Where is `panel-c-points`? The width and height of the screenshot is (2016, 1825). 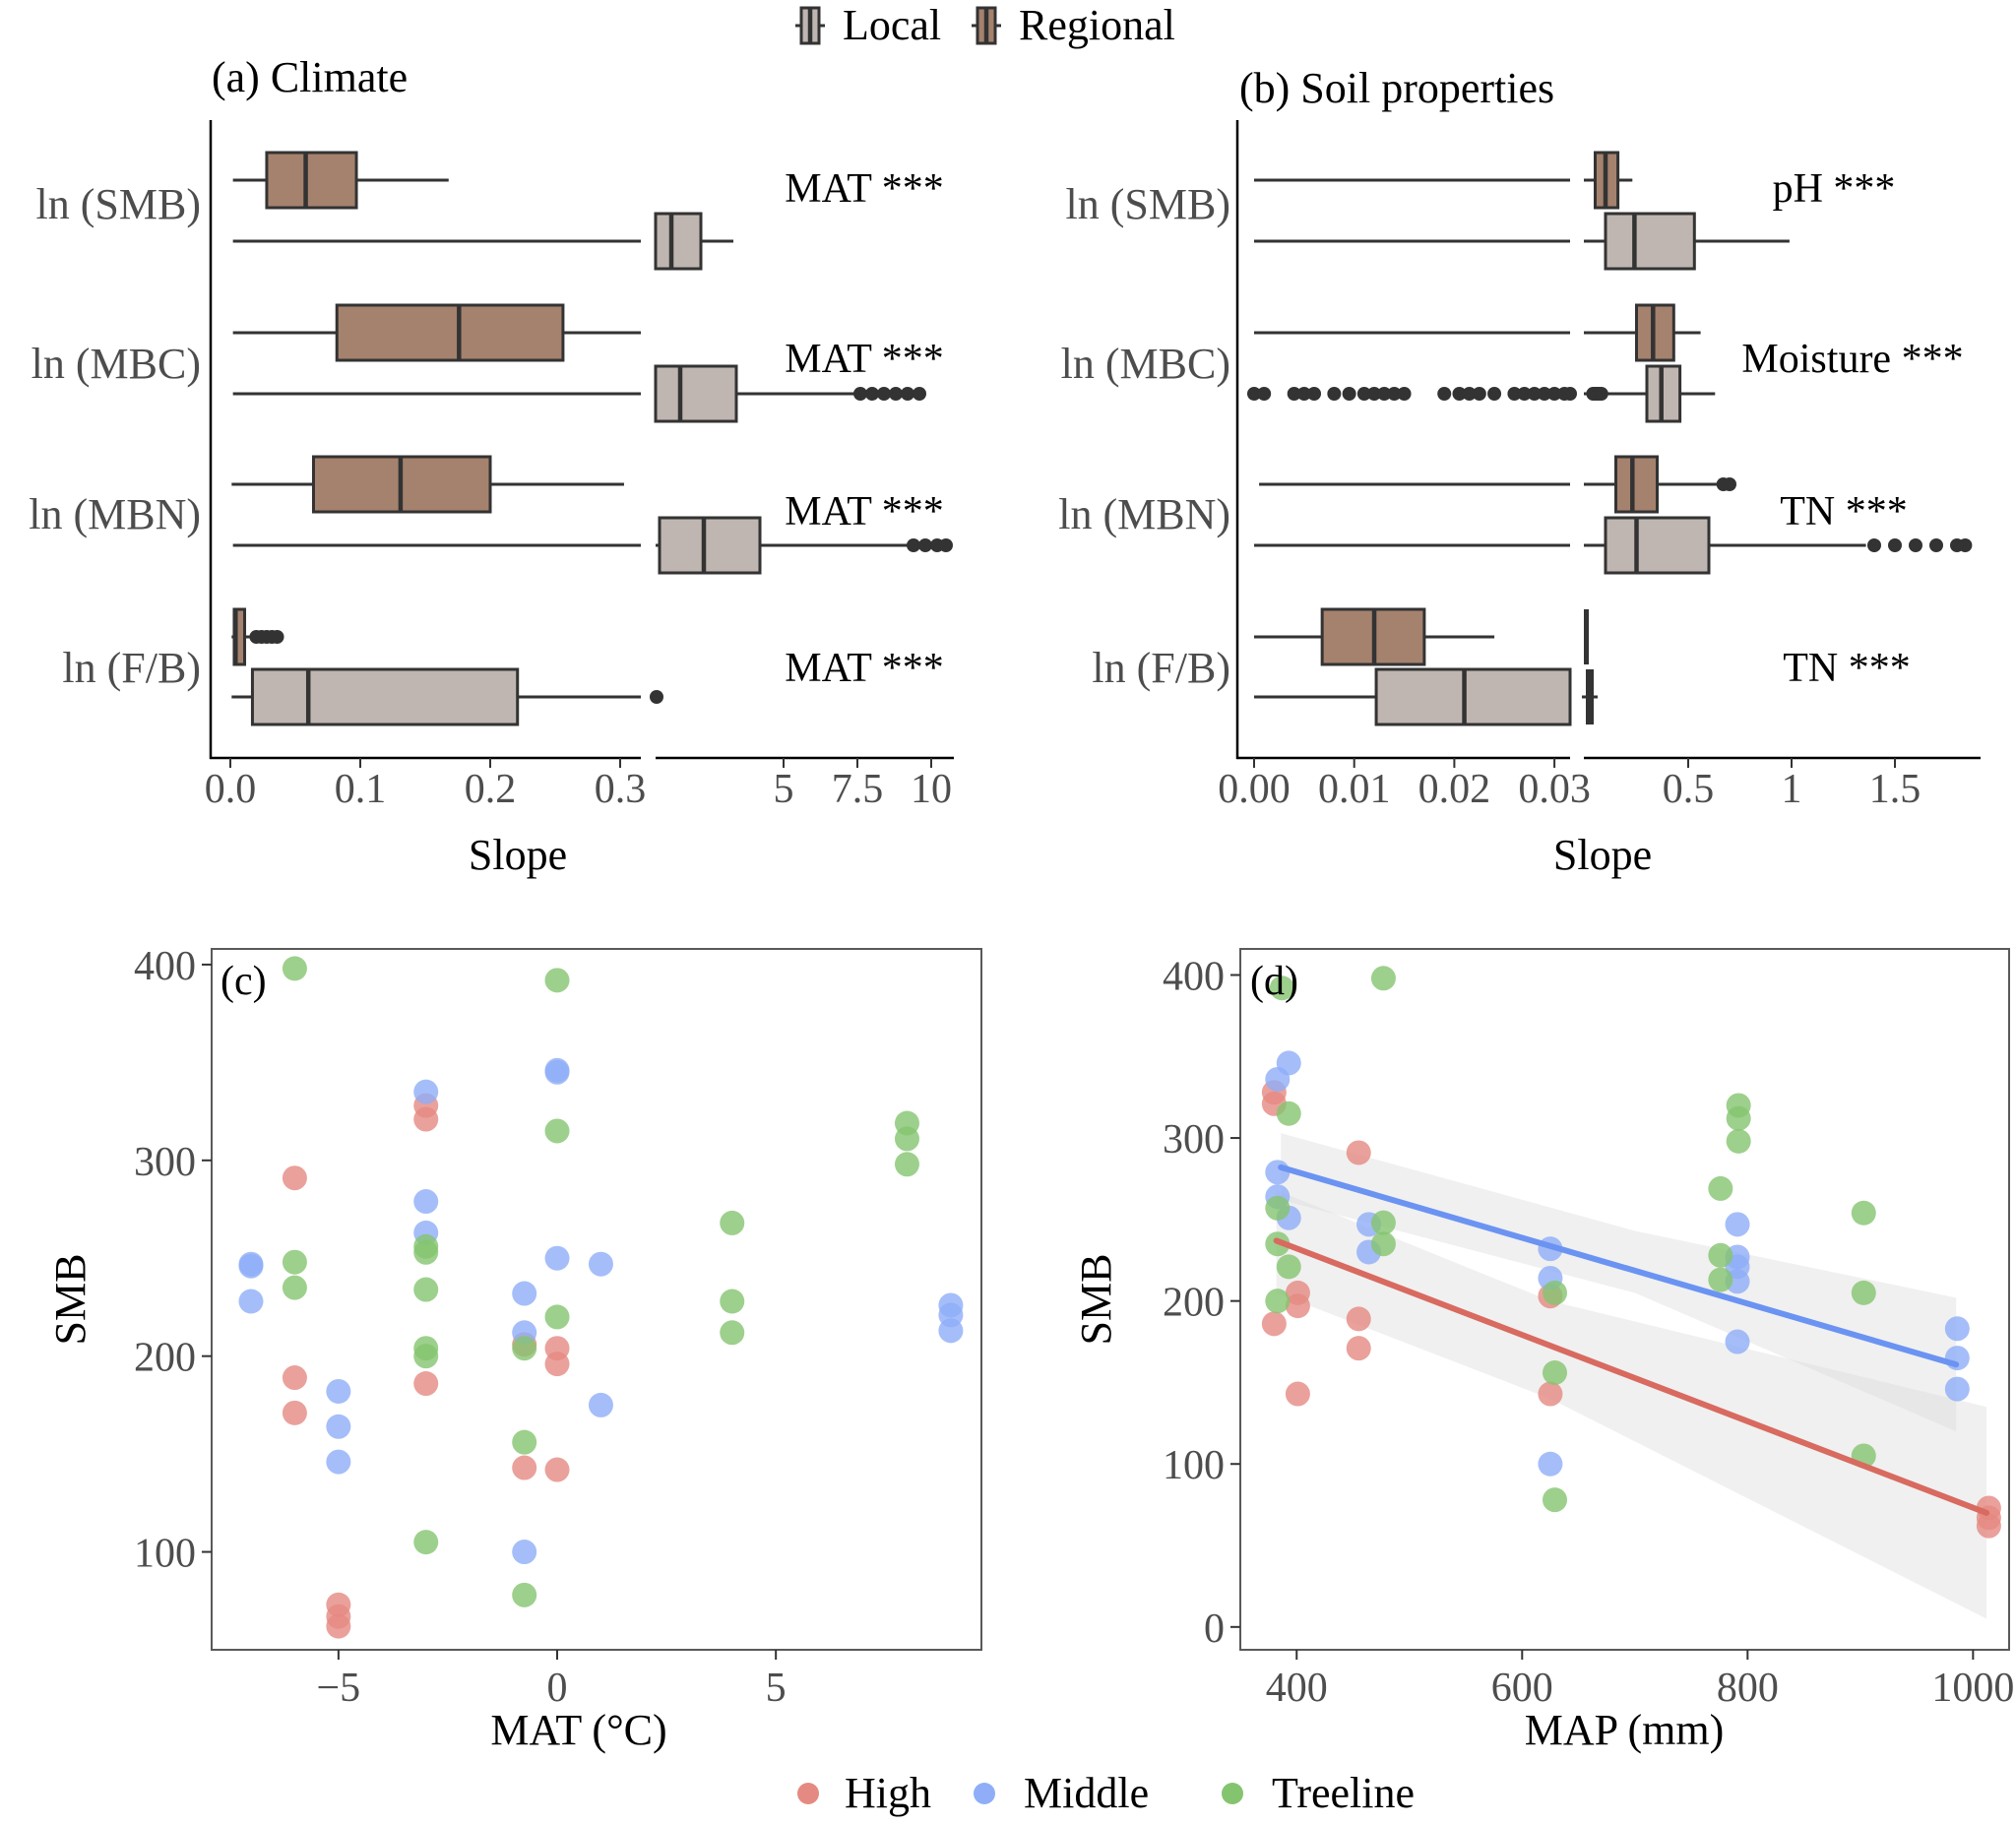 panel-c-points is located at coordinates (601, 1297).